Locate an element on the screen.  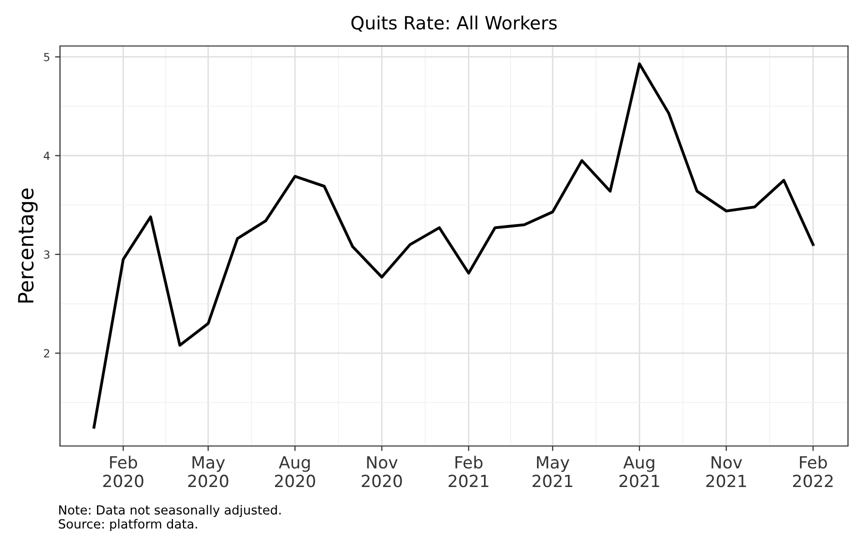
x-tick-label: Feb 2022 is located at coordinates (813, 472).